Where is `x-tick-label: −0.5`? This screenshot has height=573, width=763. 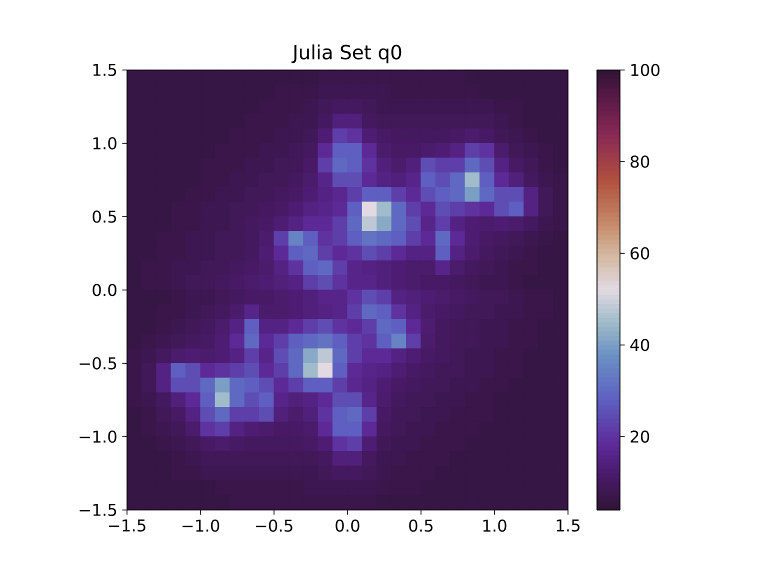
x-tick-label: −0.5 is located at coordinates (274, 526).